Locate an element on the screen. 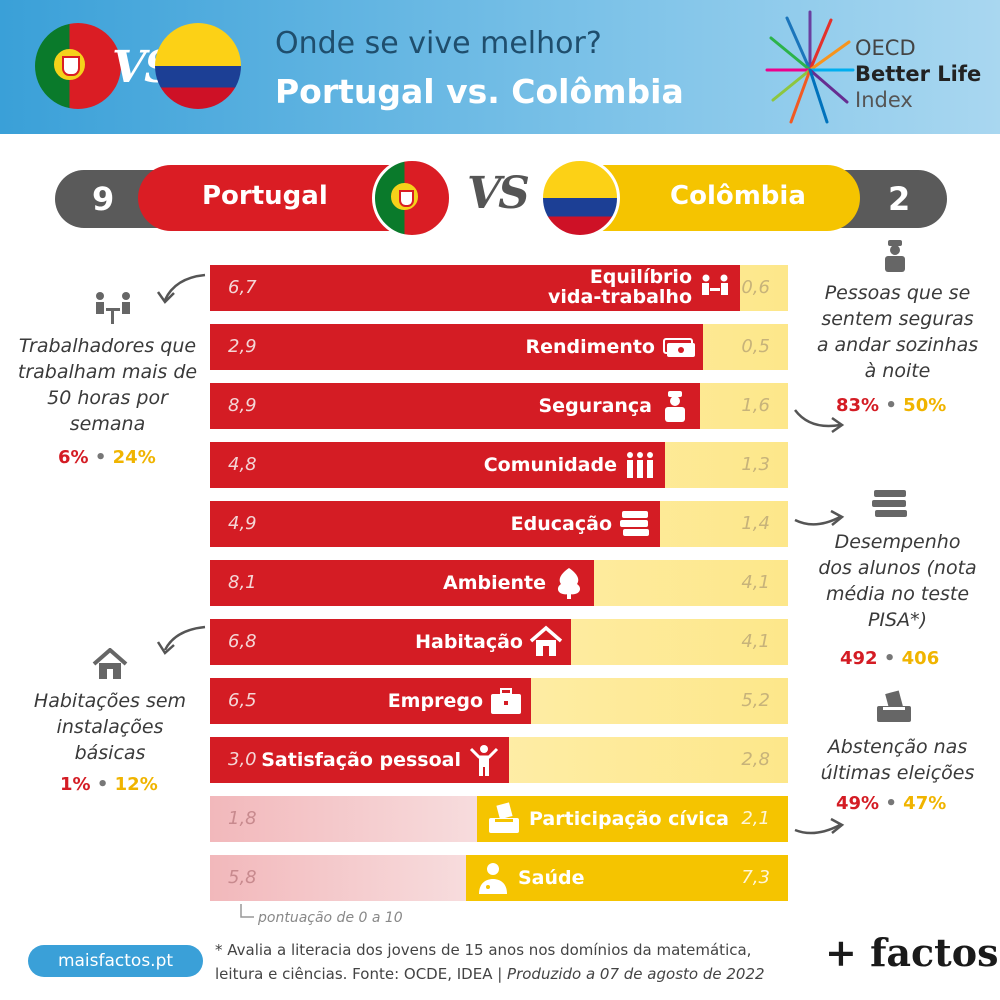  page-title: Onde se vive melhor? is located at coordinates (438, 43).